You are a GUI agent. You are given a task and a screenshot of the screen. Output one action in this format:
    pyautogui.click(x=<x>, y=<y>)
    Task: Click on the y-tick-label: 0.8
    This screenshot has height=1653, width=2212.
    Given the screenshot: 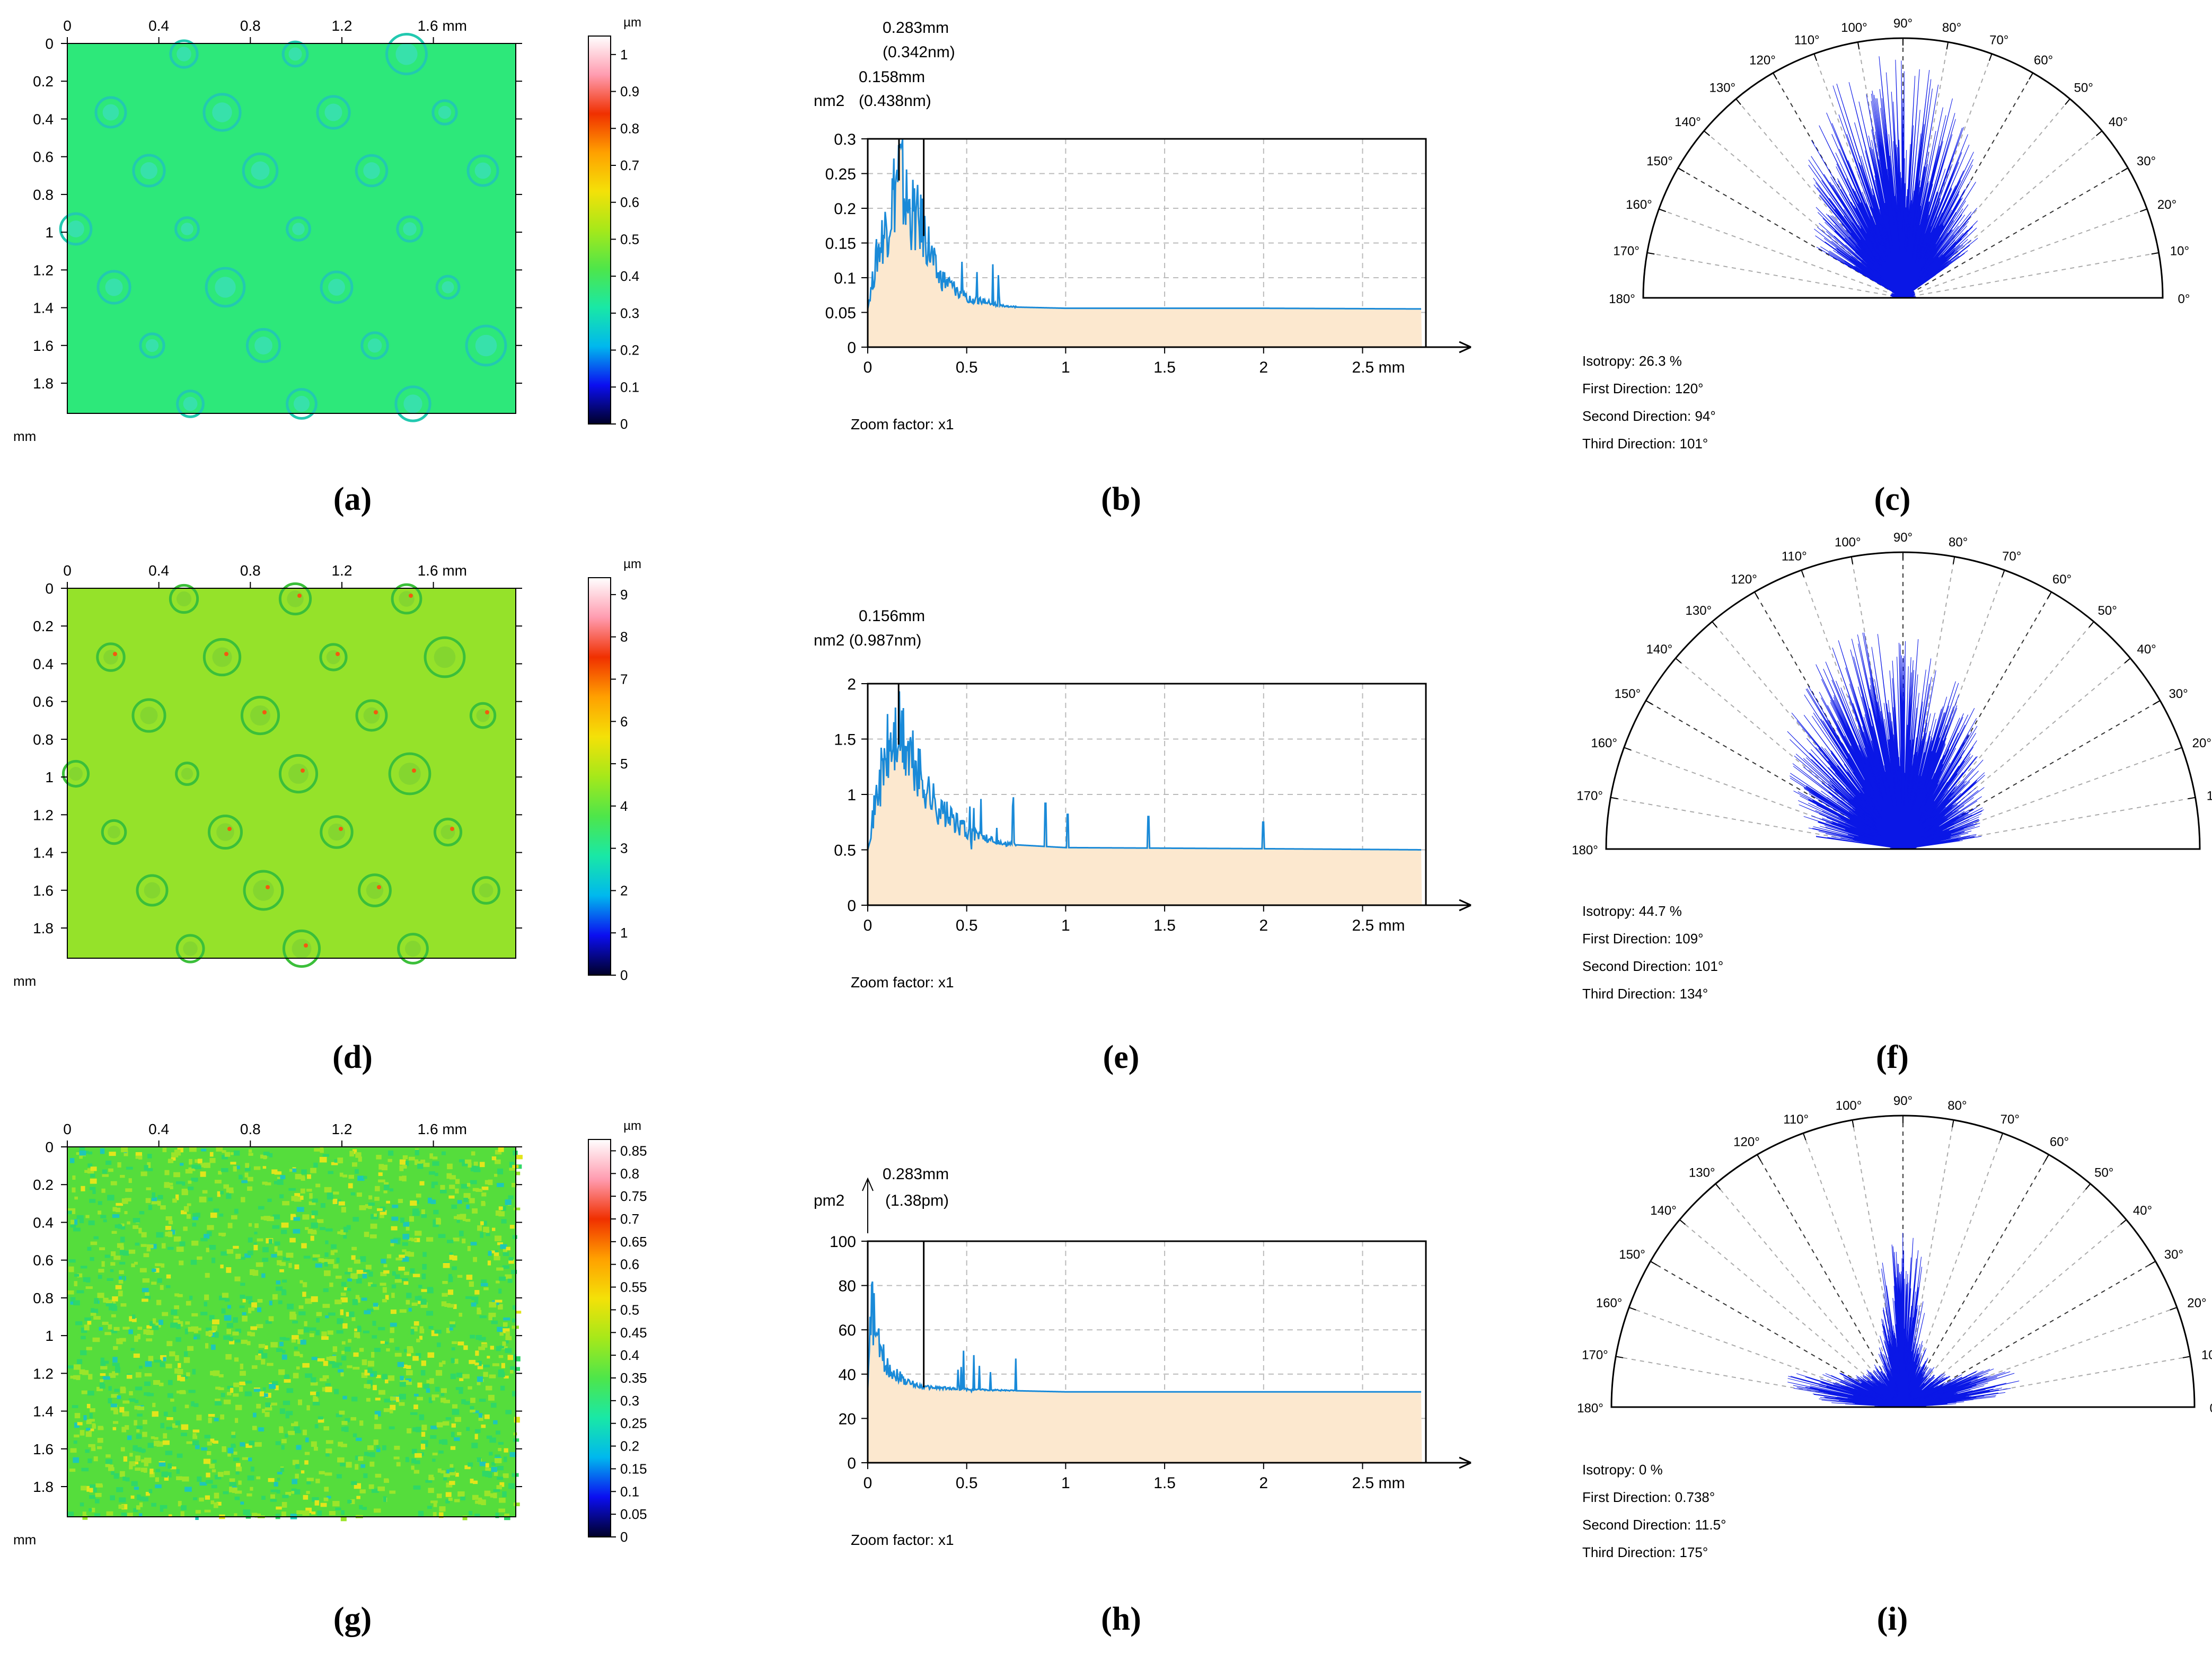 What is the action you would take?
    pyautogui.click(x=43, y=195)
    